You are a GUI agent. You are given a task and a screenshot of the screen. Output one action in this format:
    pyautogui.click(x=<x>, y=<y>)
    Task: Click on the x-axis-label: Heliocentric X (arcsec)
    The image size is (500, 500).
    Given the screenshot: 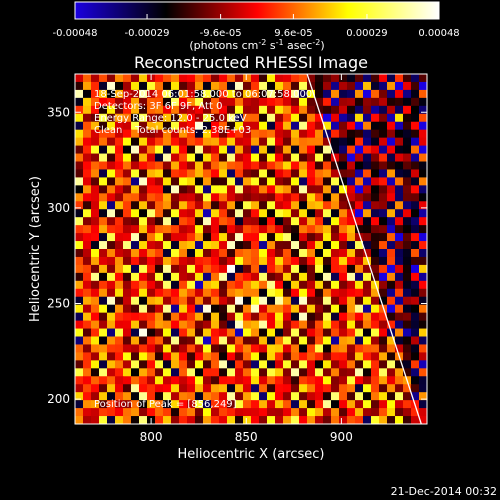 What is the action you would take?
    pyautogui.click(x=251, y=454)
    